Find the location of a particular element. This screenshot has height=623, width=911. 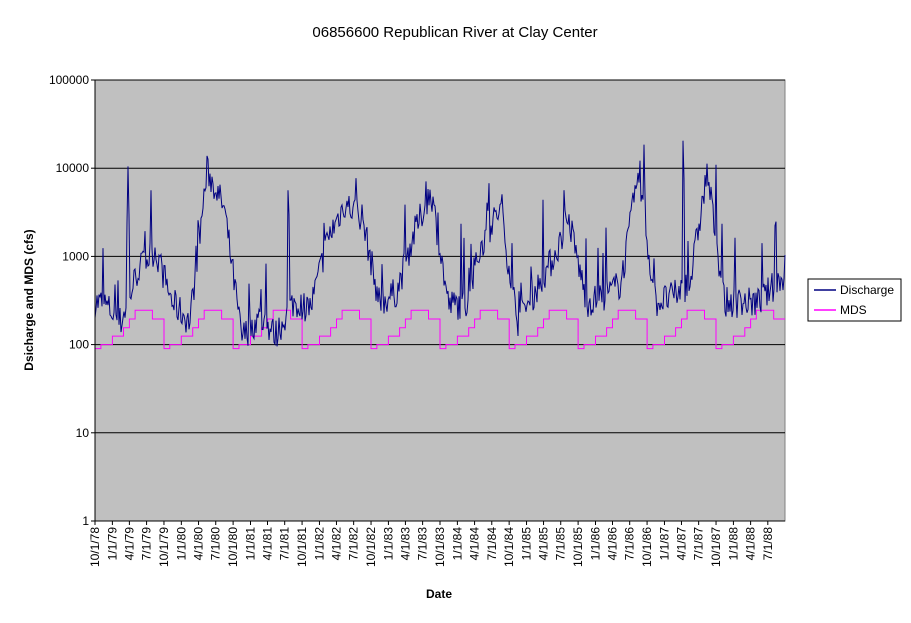

x-tick-label: 10/1/84 is located at coordinates (509, 547).